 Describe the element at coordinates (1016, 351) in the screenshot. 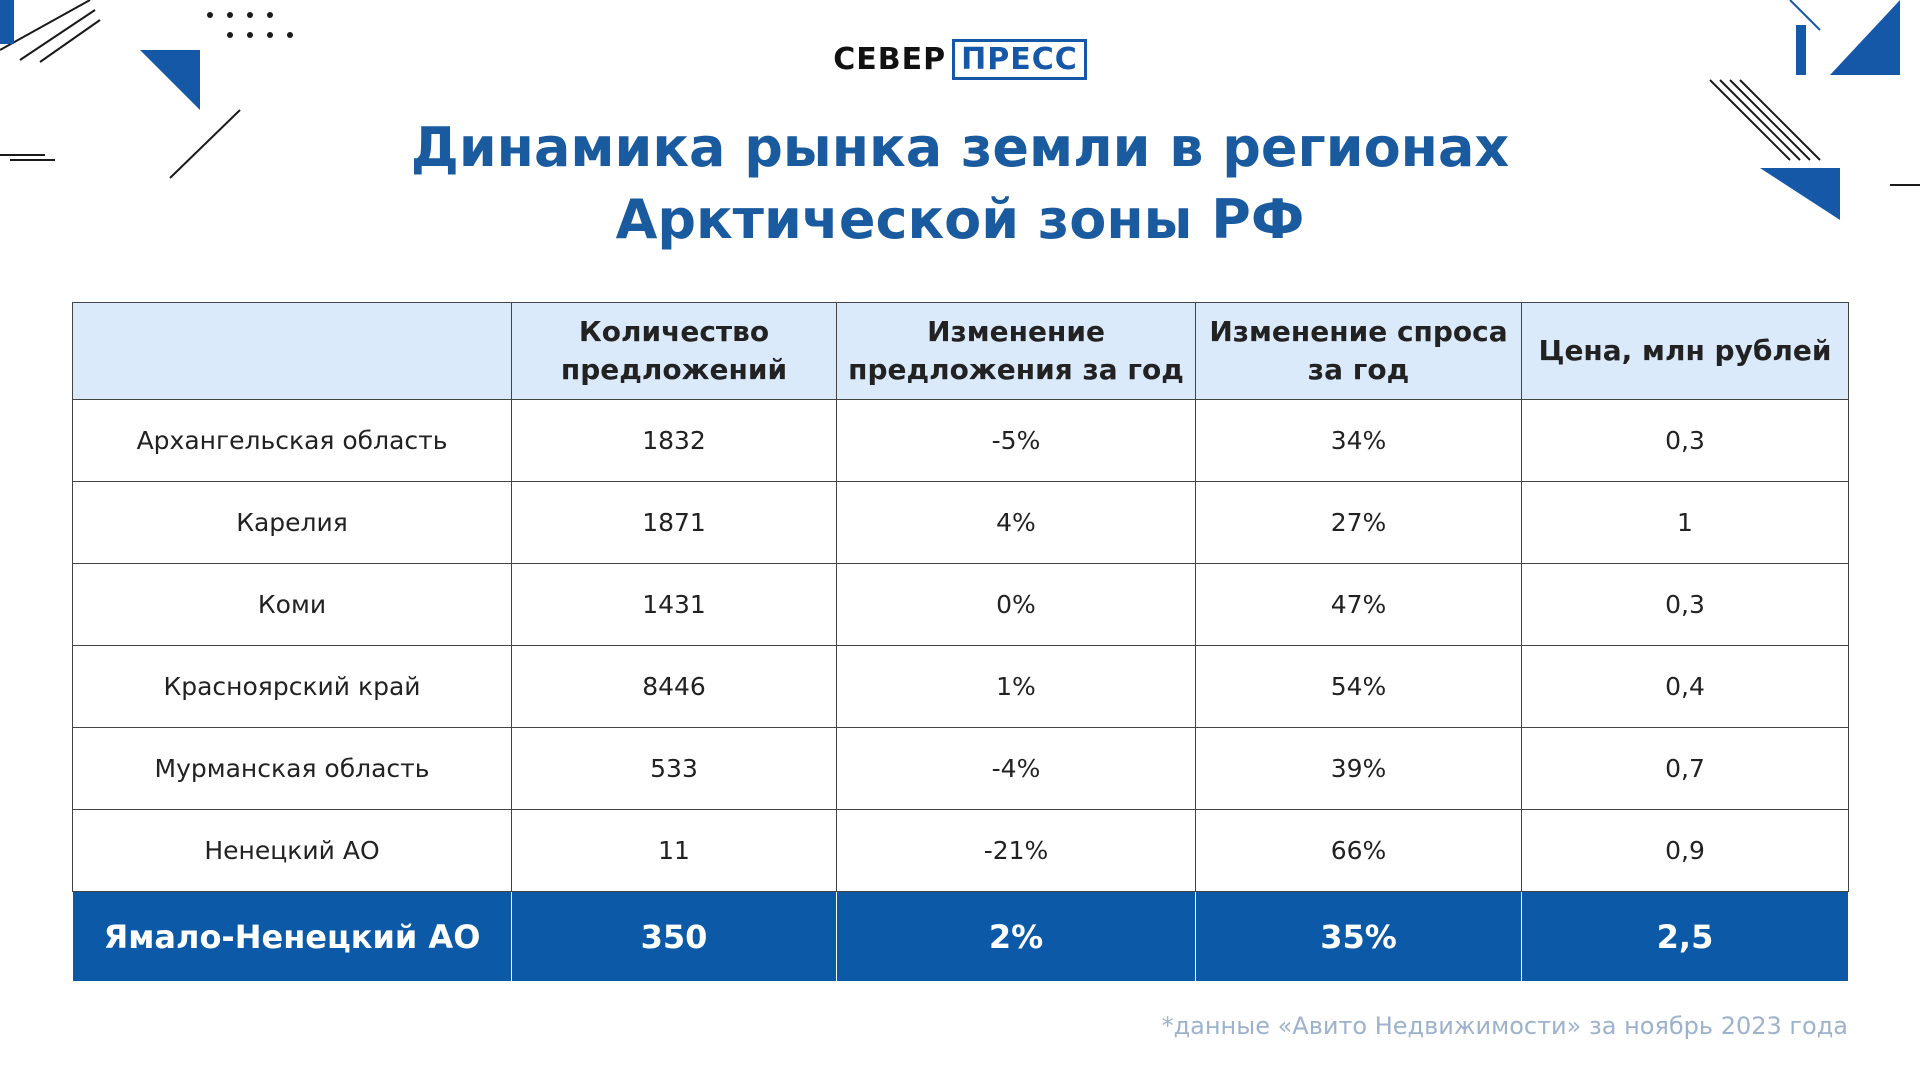

I see `header-cell: Изменение предложения за год` at that location.